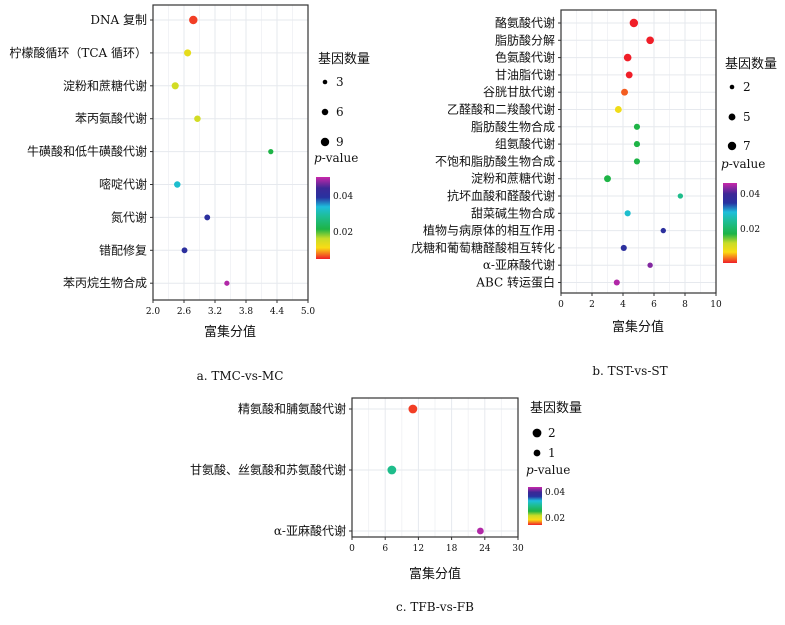 The height and width of the screenshot is (625, 785). I want to click on y-tick-label: 不饱和脂肪酸生物合成, so click(495, 160).